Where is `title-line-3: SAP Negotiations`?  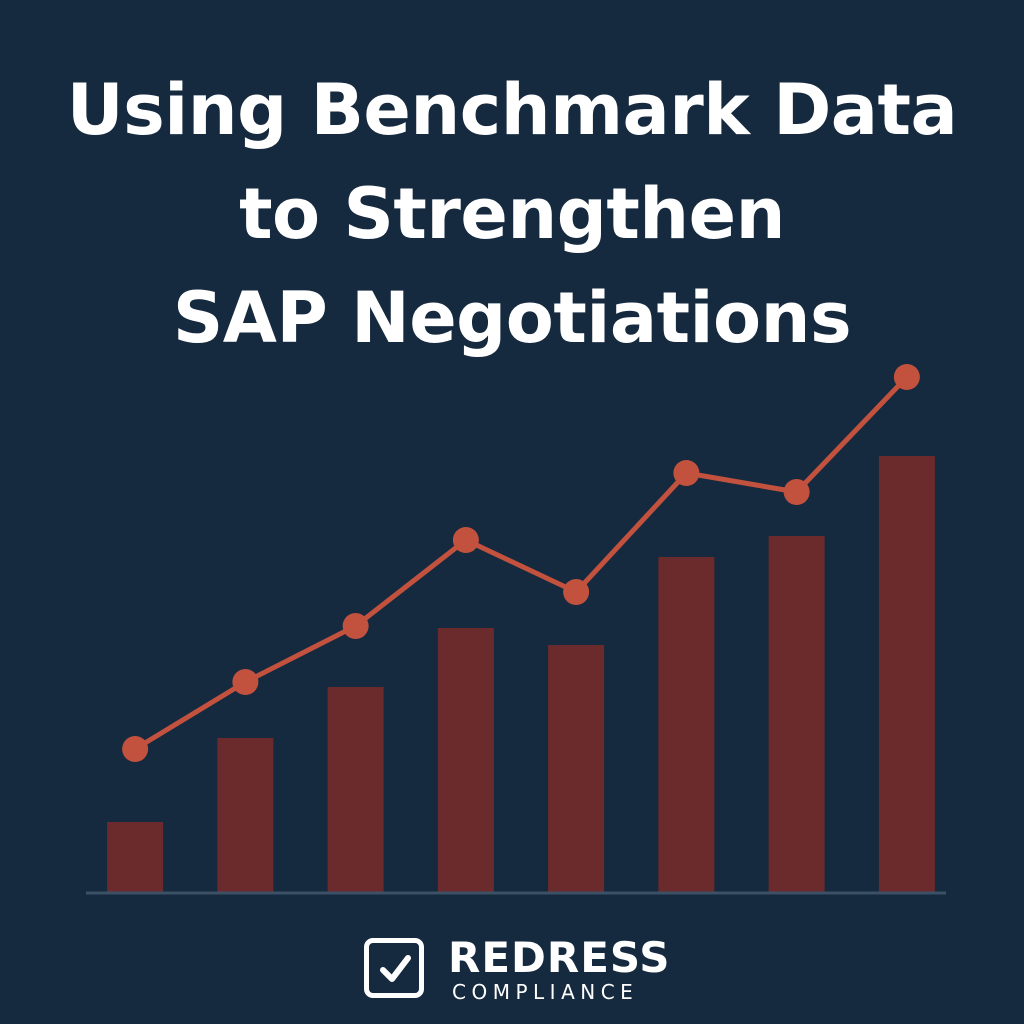
title-line-3: SAP Negotiations is located at coordinates (512, 318).